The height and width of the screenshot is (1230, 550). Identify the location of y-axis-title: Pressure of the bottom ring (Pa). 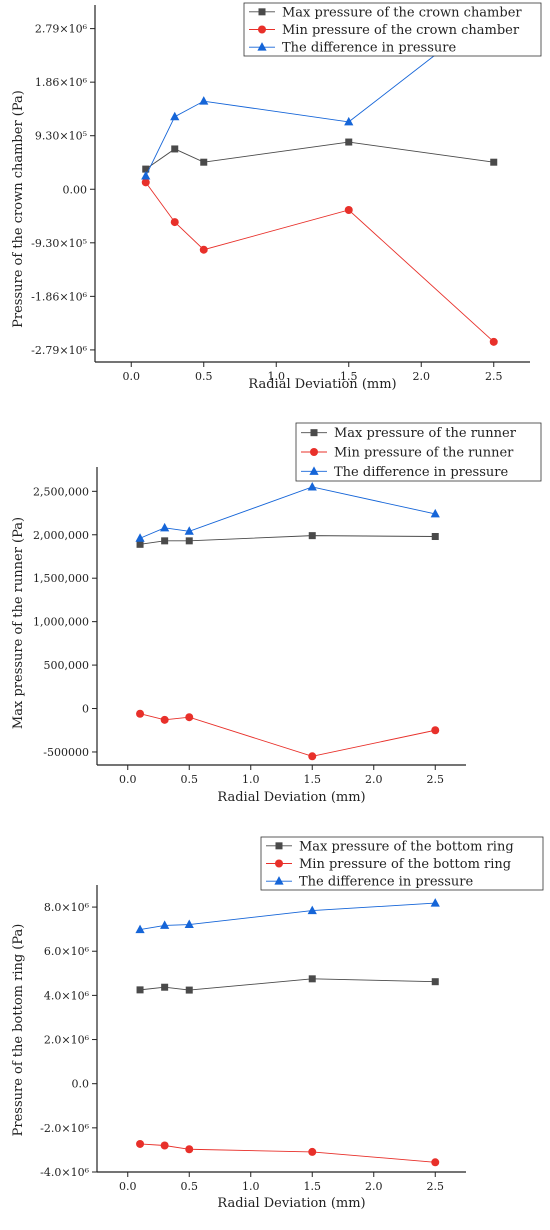
(18, 1030).